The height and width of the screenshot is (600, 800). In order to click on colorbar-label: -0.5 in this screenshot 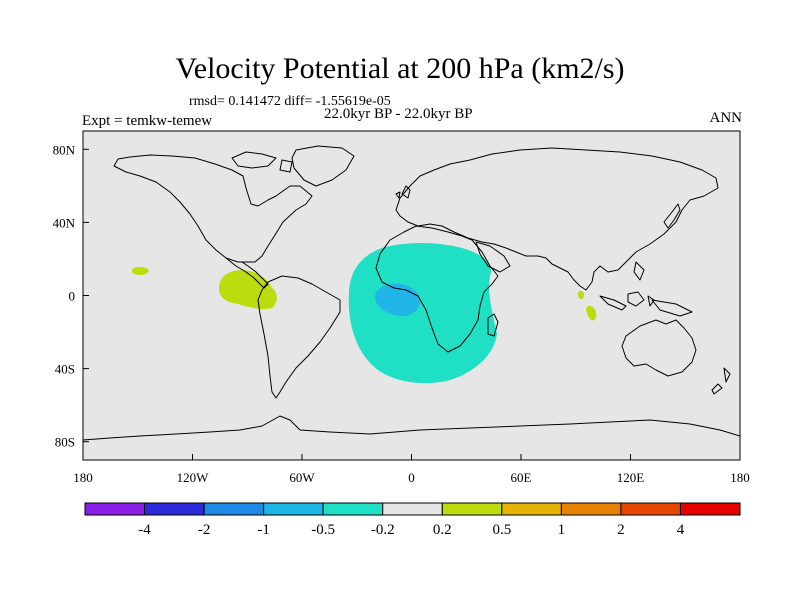, I will do `click(323, 530)`.